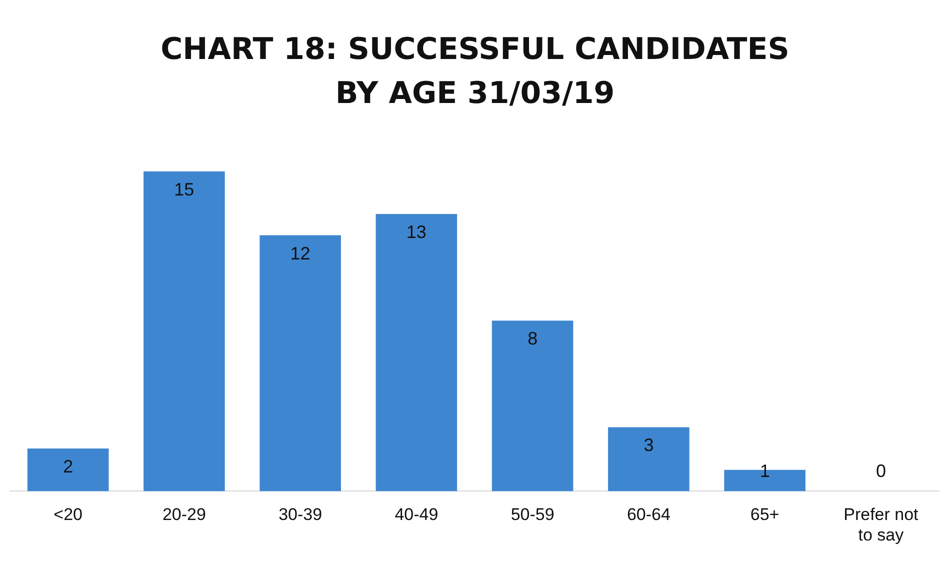 The height and width of the screenshot is (574, 949). Describe the element at coordinates (765, 514) in the screenshot. I see `x-tick-label: 65+` at that location.